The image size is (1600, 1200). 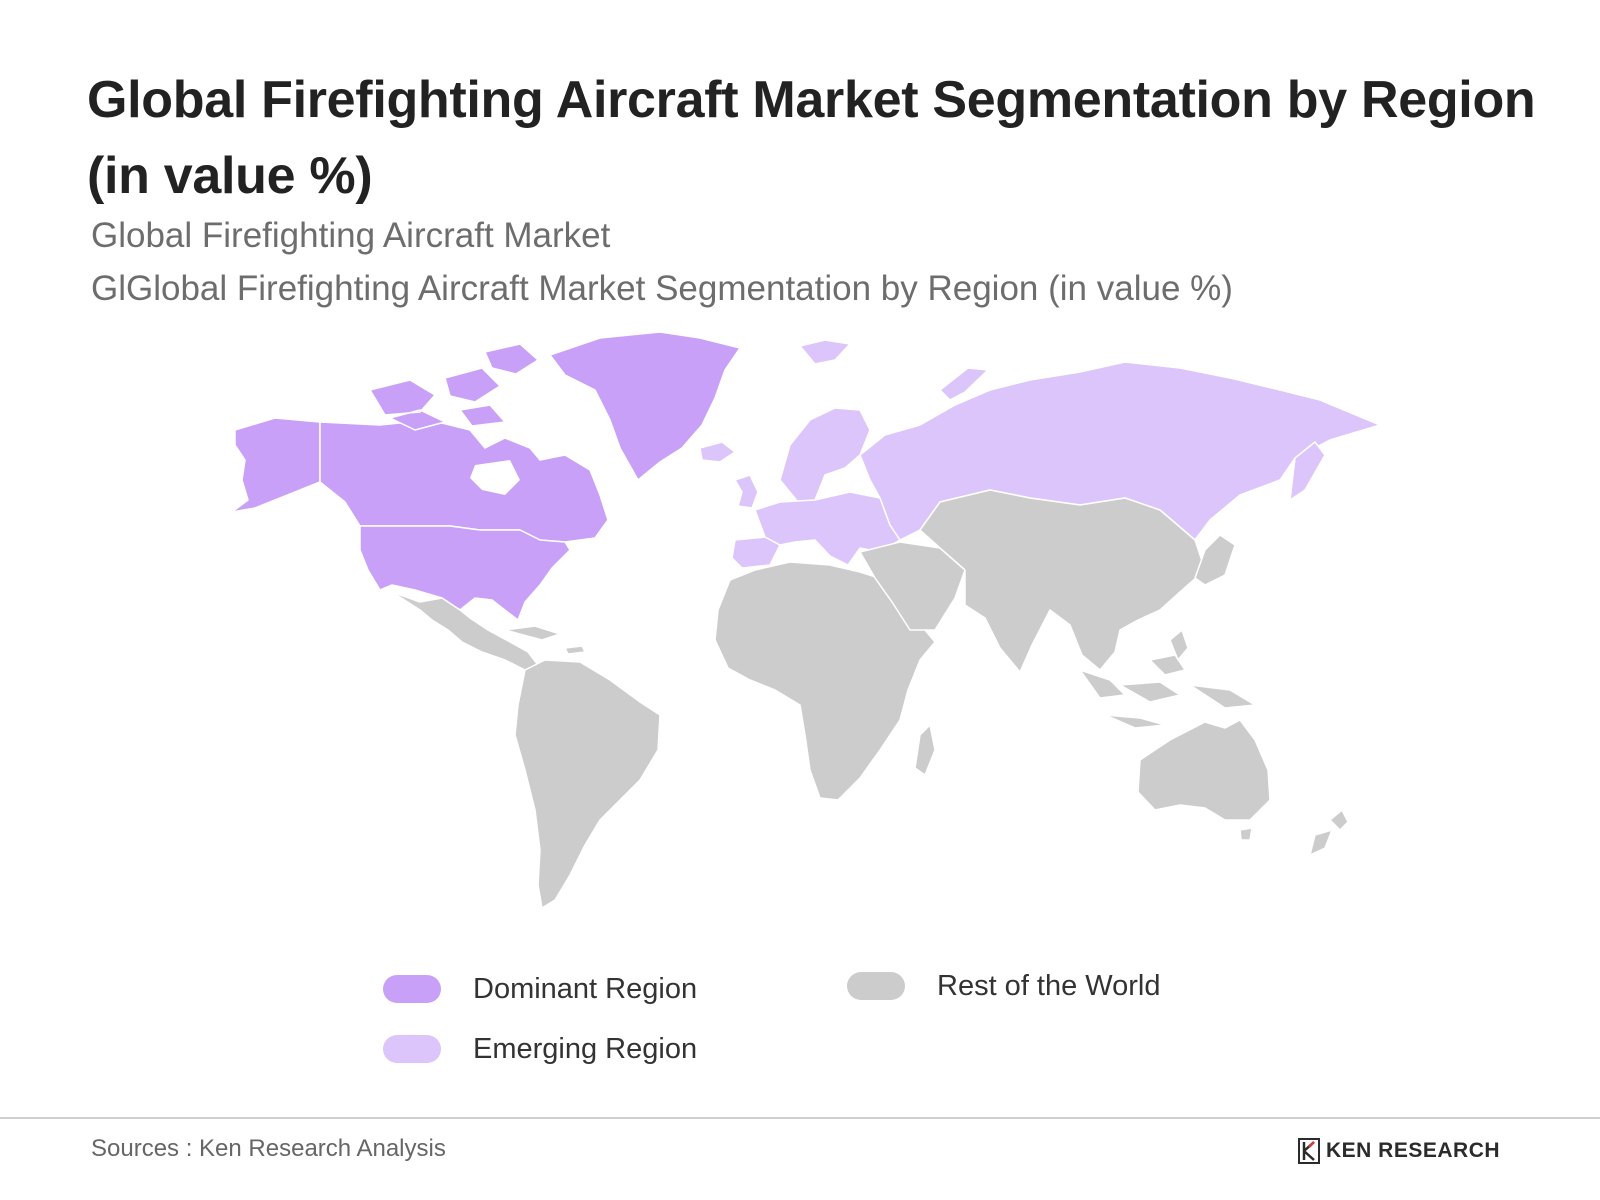 I want to click on legend-emerging: Emerging Region, so click(x=540, y=1049).